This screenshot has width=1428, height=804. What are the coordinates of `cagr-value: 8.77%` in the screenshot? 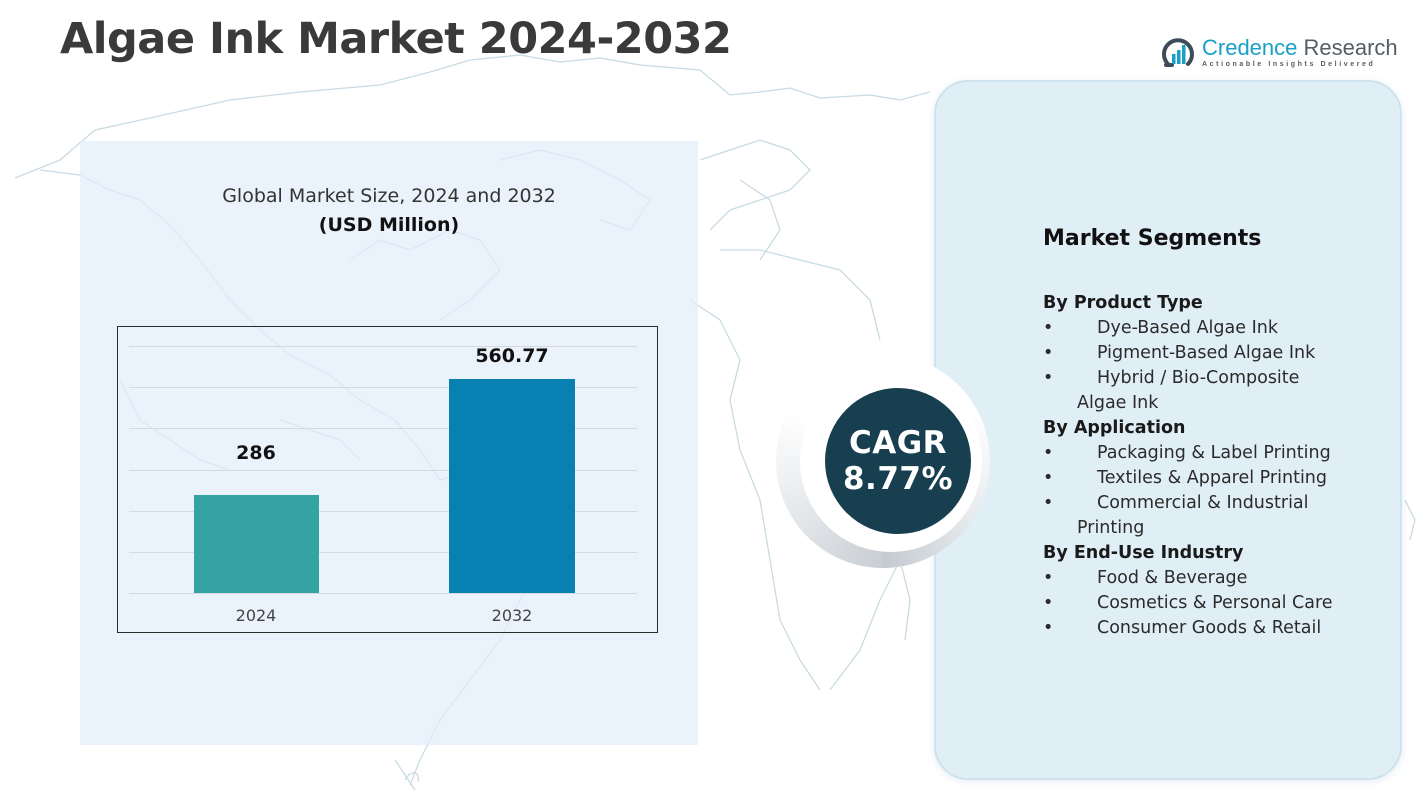 It's located at (898, 479).